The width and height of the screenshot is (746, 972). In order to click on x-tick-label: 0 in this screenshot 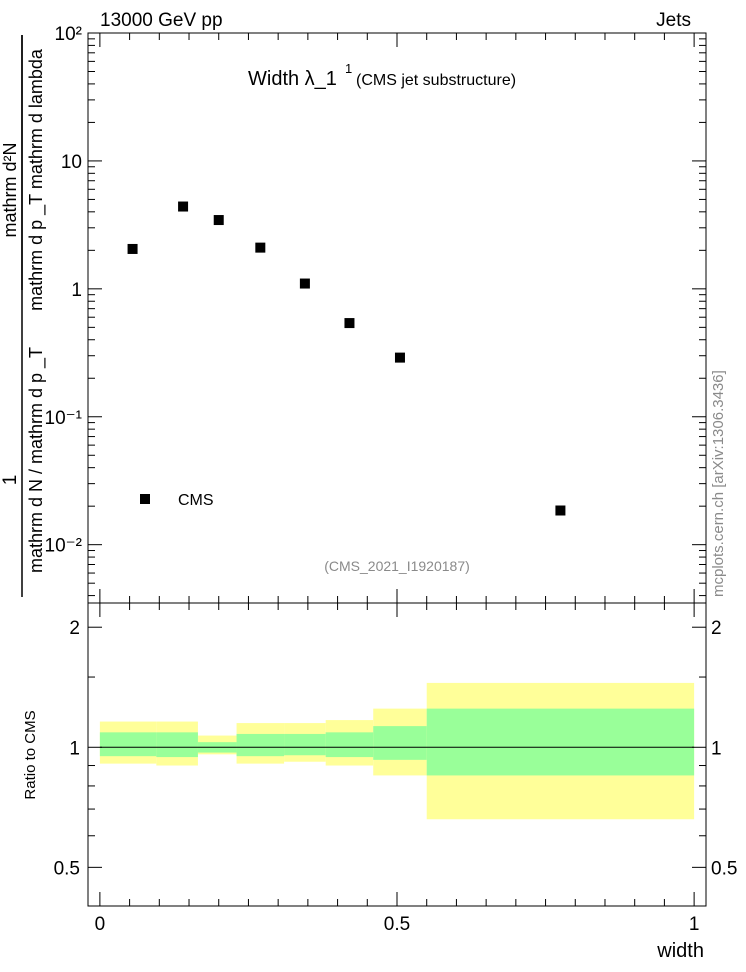, I will do `click(100, 924)`.